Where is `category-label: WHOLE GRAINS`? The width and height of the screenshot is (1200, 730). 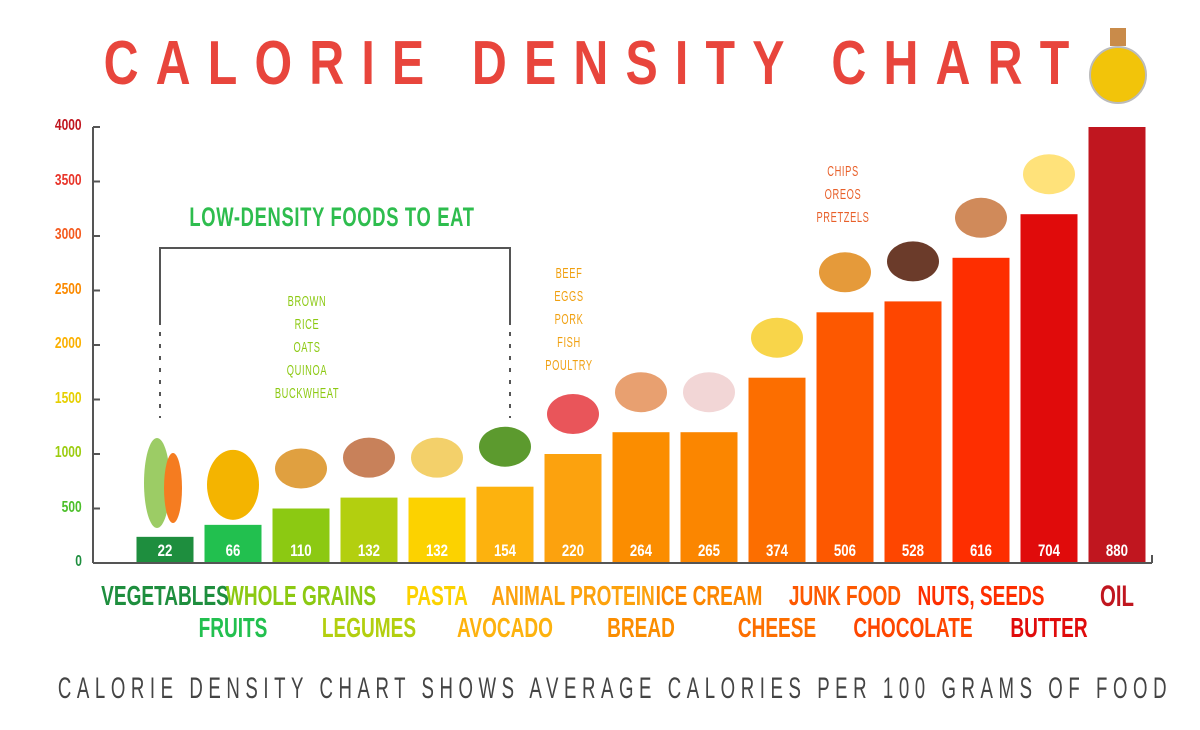
category-label: WHOLE GRAINS is located at coordinates (301, 595).